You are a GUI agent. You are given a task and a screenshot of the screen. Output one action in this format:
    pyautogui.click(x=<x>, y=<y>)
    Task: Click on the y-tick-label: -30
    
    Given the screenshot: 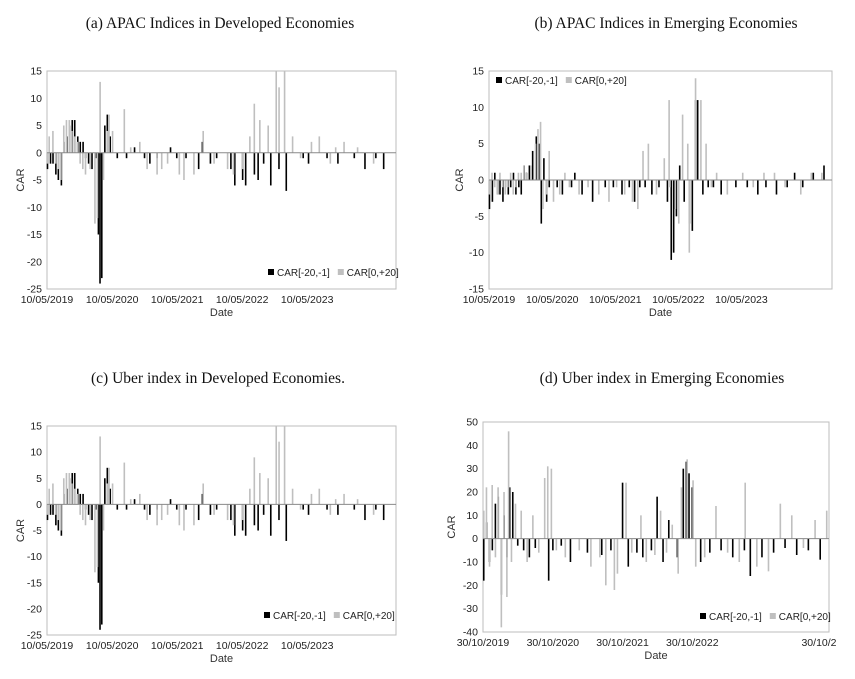 What is the action you would take?
    pyautogui.click(x=470, y=609)
    